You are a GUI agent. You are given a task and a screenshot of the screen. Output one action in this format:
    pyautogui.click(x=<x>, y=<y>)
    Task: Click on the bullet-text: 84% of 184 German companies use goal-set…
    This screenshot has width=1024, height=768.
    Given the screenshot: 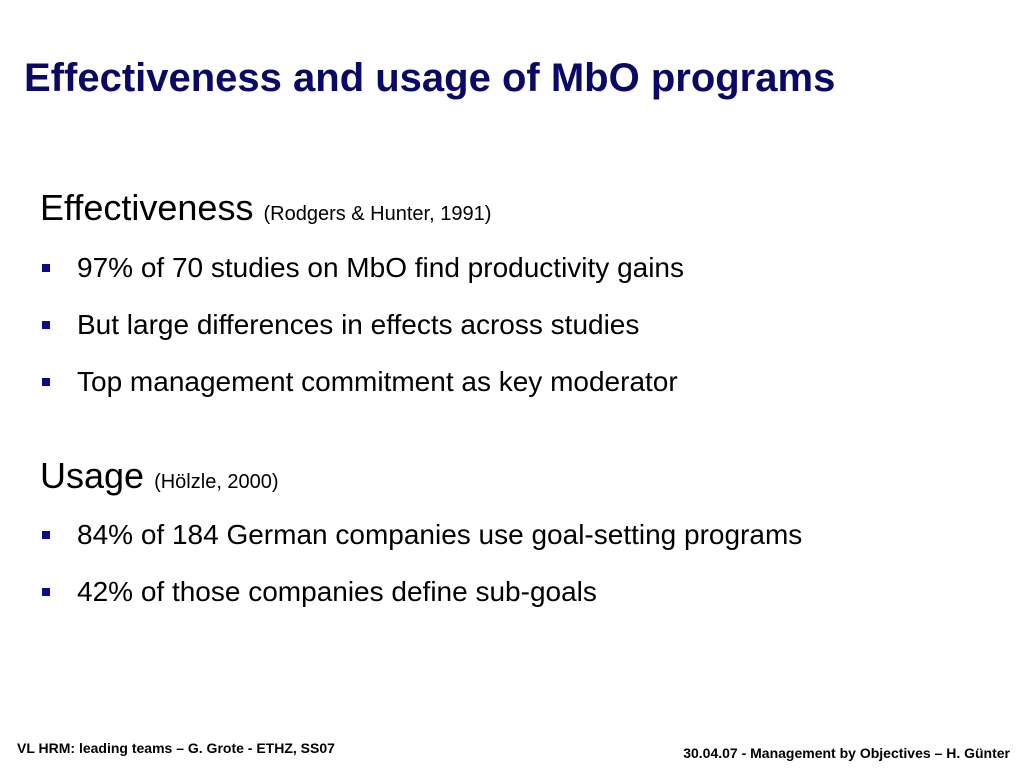 What is the action you would take?
    pyautogui.click(x=440, y=534)
    